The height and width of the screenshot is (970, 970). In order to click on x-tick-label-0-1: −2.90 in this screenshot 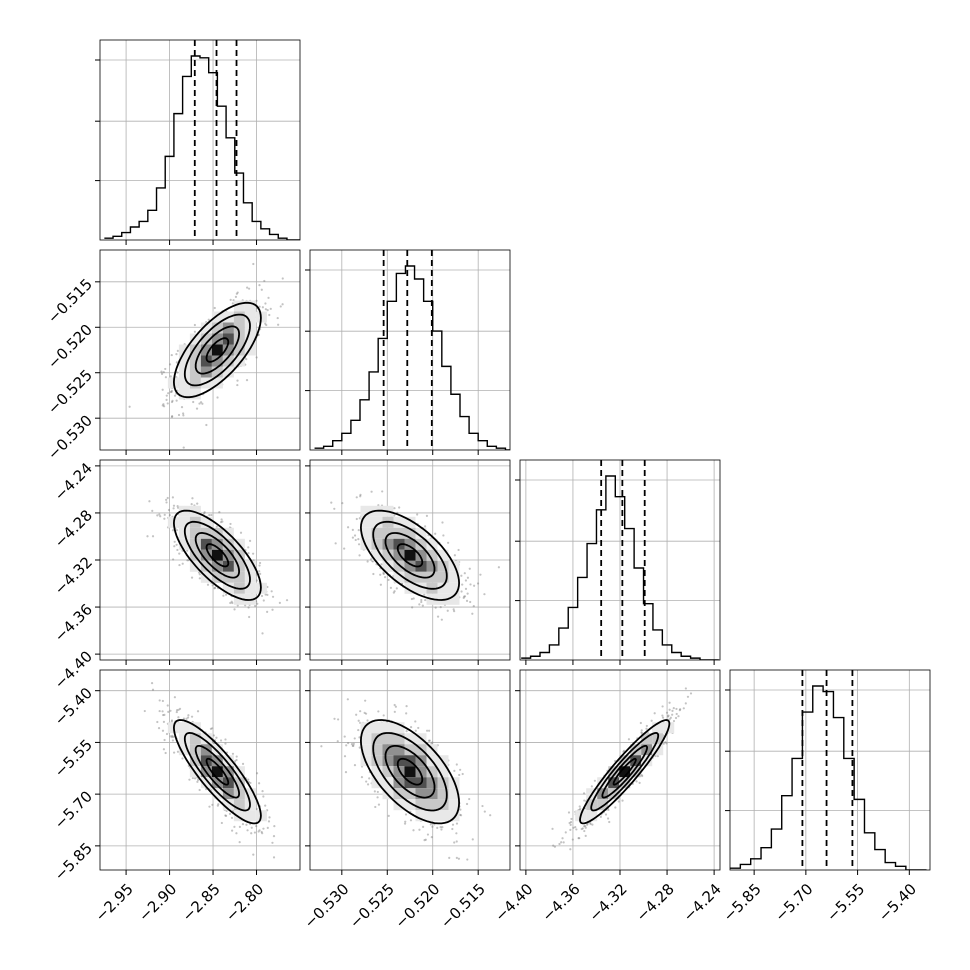, I will do `click(157, 902)`.